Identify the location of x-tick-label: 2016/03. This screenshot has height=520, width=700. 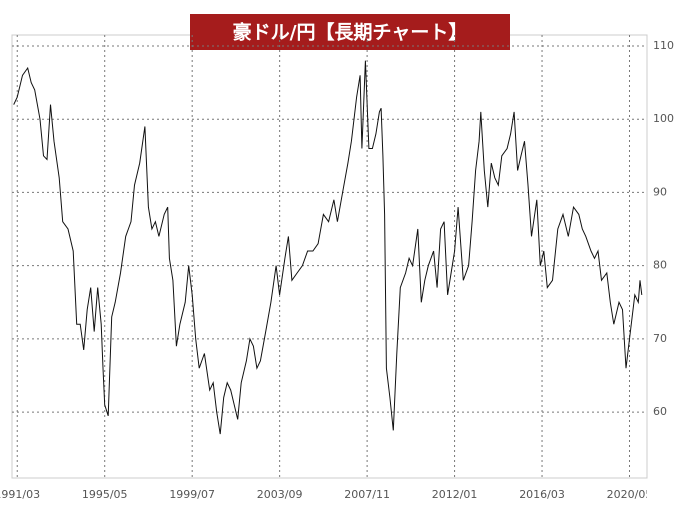
(542, 494).